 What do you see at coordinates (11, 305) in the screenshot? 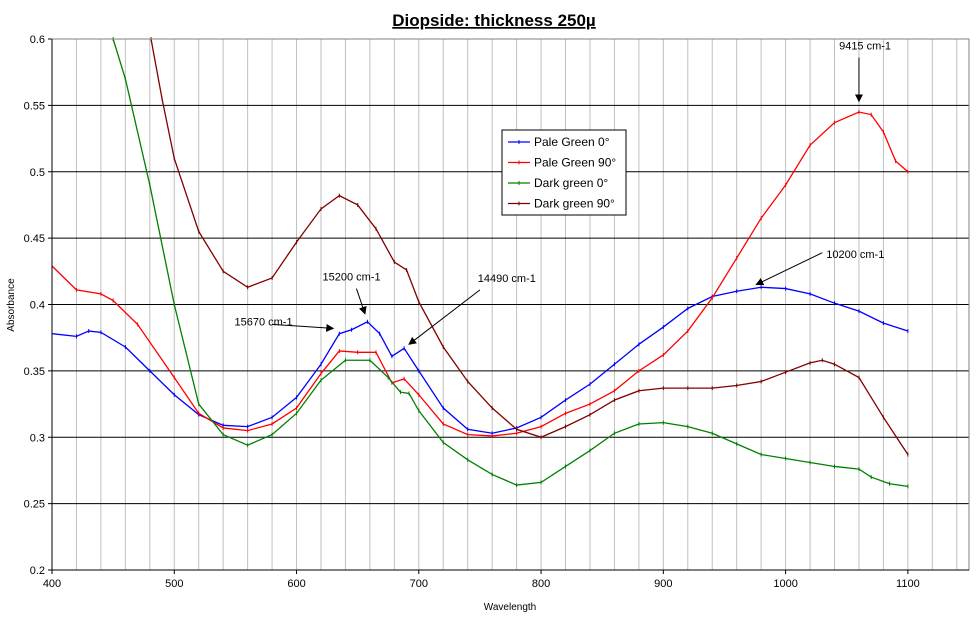
I see `y-axis-label: Absorbance` at bounding box center [11, 305].